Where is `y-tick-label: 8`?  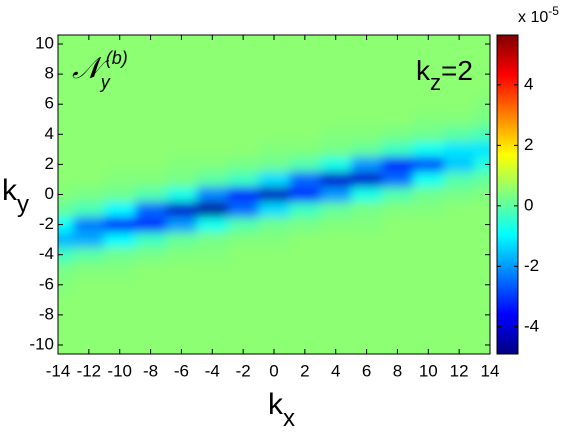 y-tick-label: 8 is located at coordinates (49, 73).